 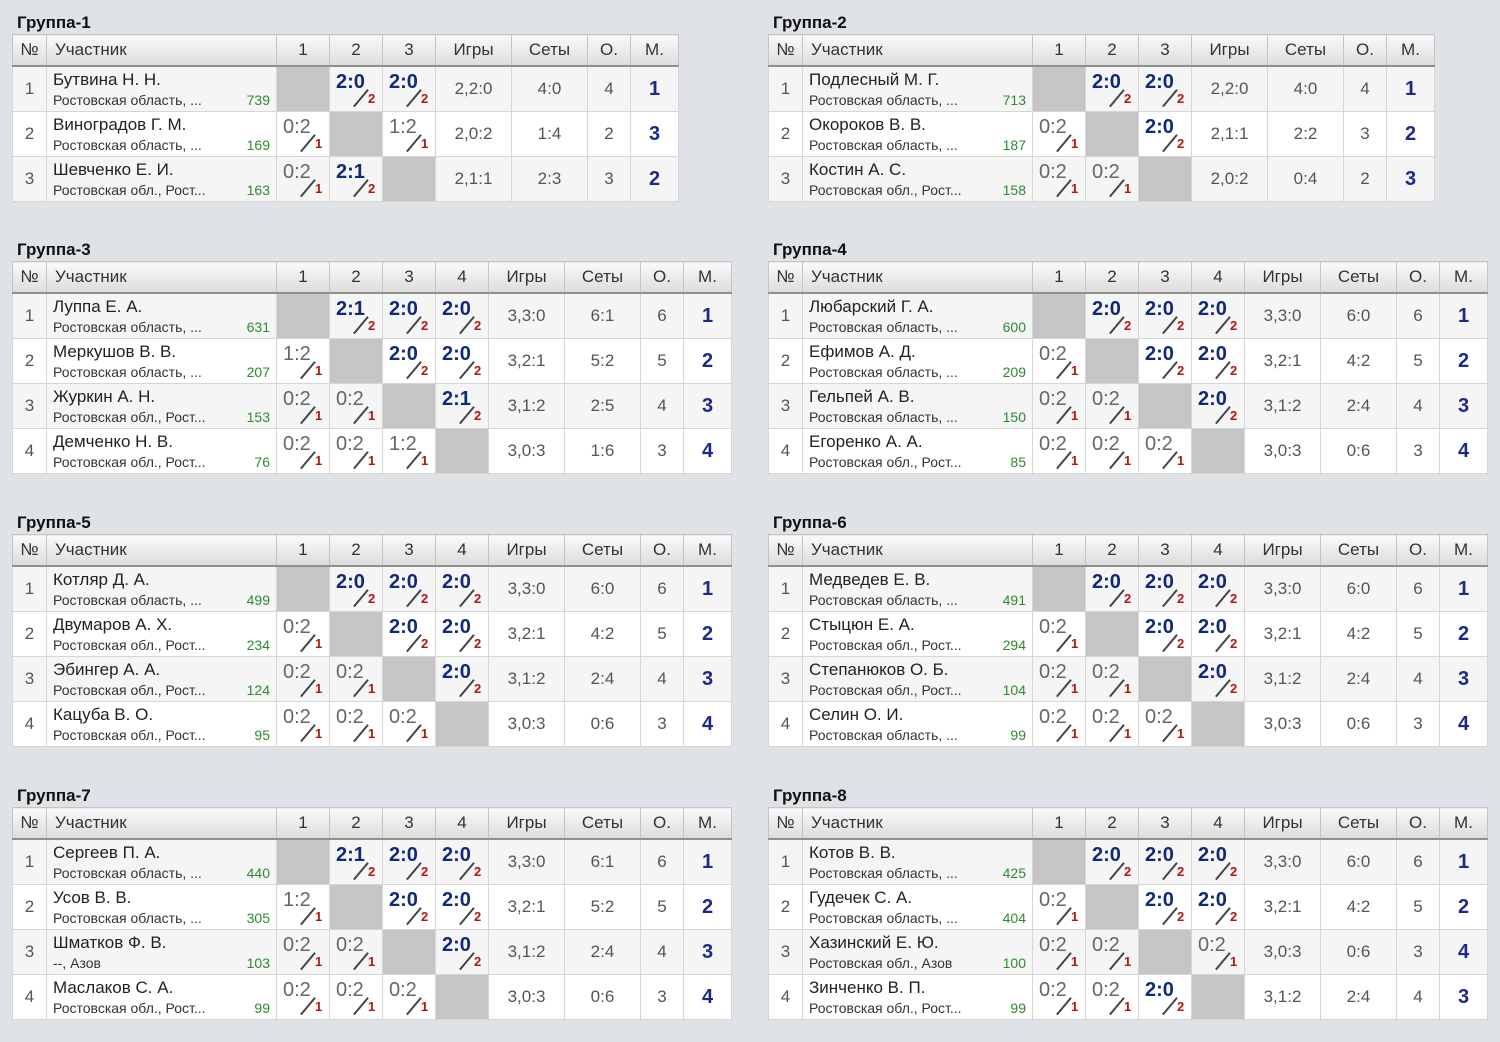 What do you see at coordinates (862, 351) in the screenshot?
I see `participant-name: Ефимов А. Д.` at bounding box center [862, 351].